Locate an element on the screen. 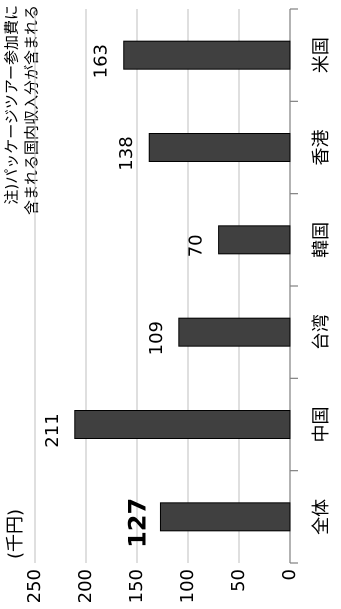 The height and width of the screenshot is (609, 341). x-tick-label: 韓国 is located at coordinates (321, 240).